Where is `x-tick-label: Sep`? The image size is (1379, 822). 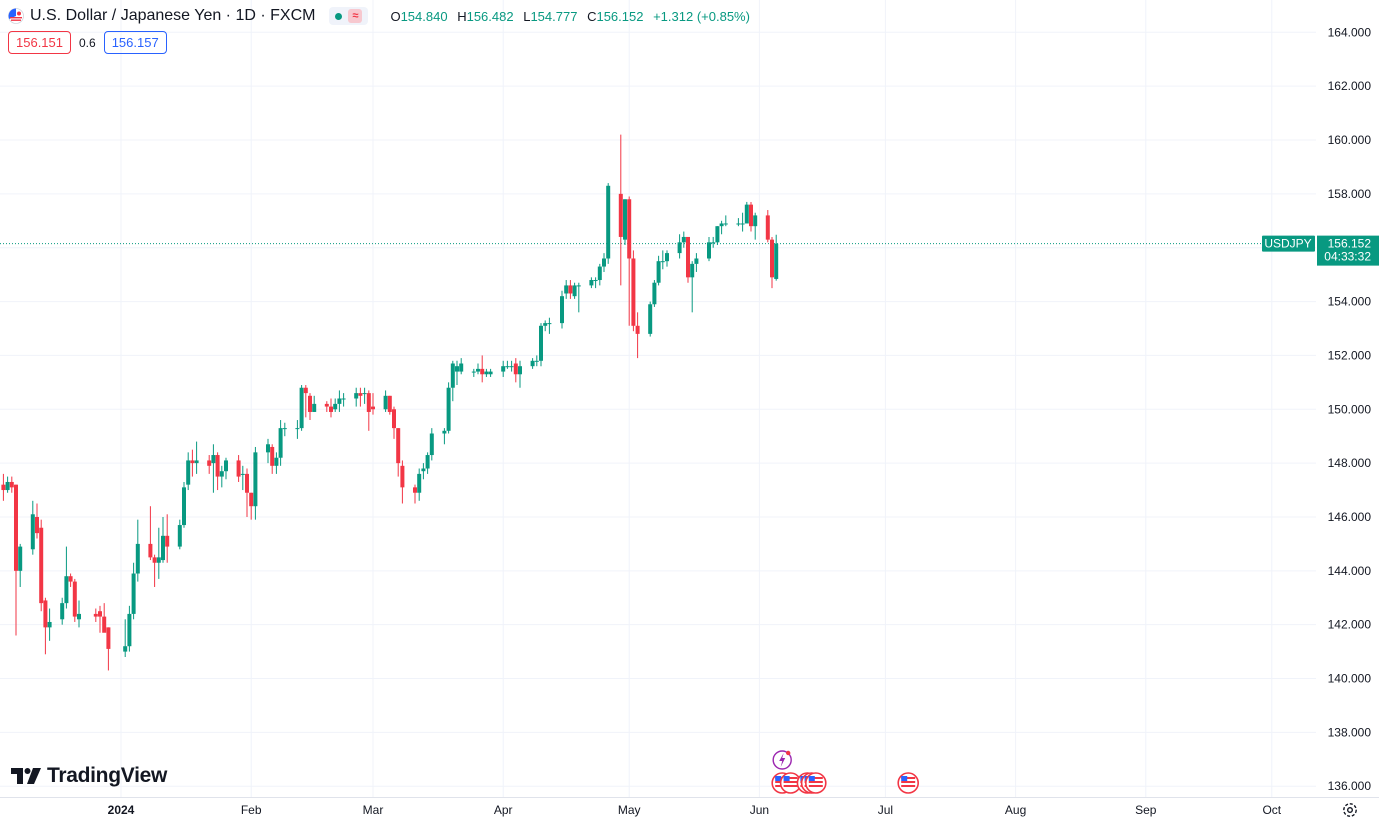
x-tick-label: Sep is located at coordinates (1146, 810).